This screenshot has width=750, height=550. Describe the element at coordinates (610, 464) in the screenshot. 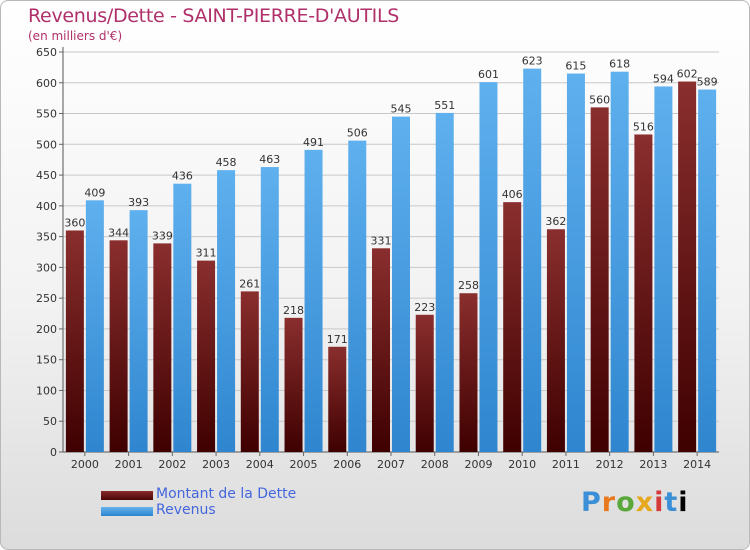

I see `x-tick-label: 2012` at that location.